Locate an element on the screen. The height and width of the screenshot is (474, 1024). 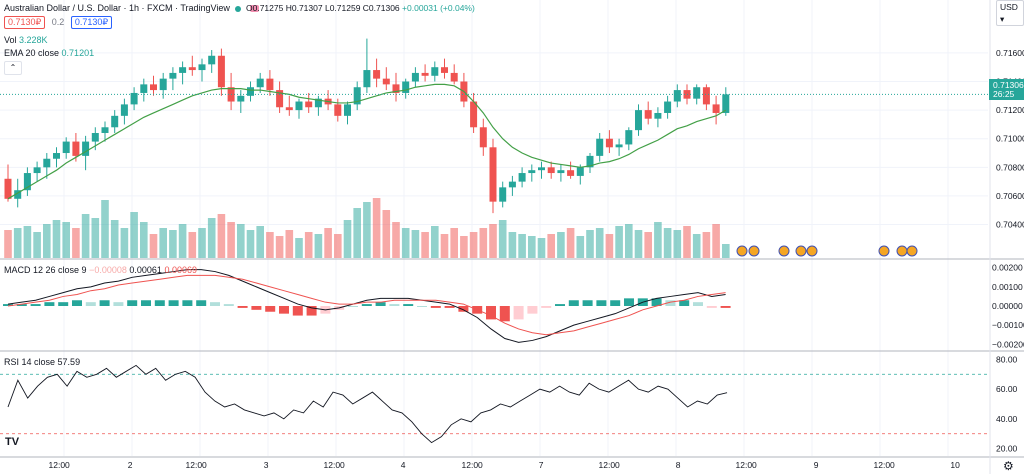
volume-legend: Vol 3.228K is located at coordinates (26, 40).